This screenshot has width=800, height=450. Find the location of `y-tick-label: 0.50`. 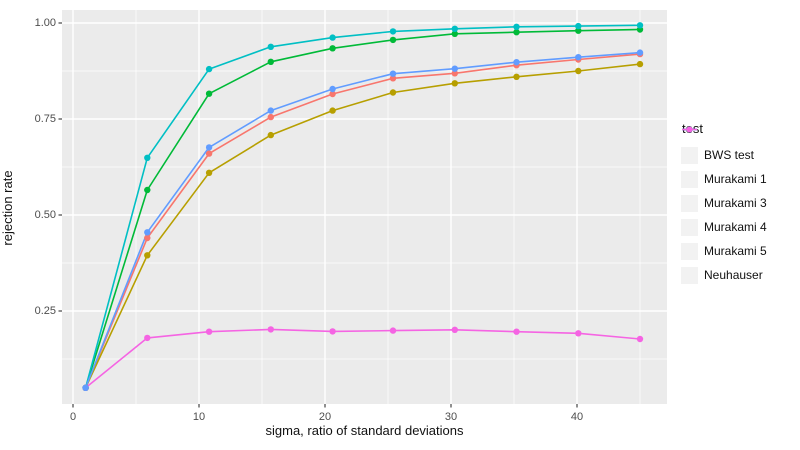

y-tick-label: 0.50 is located at coordinates (45, 215).